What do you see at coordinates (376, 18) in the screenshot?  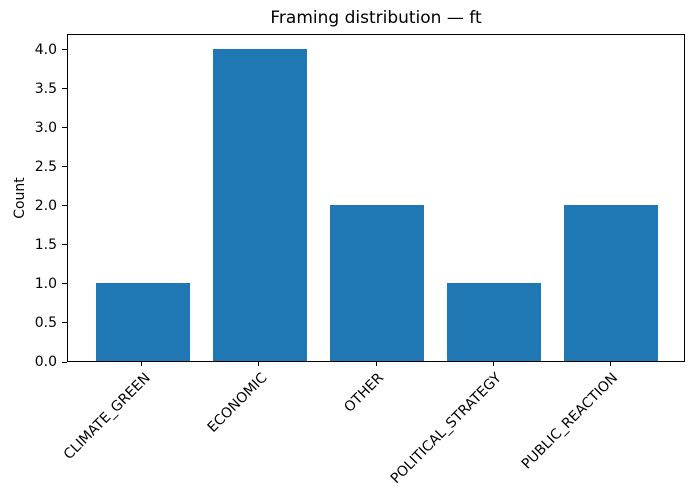 I see `chart-title: Framing distribution — ft` at bounding box center [376, 18].